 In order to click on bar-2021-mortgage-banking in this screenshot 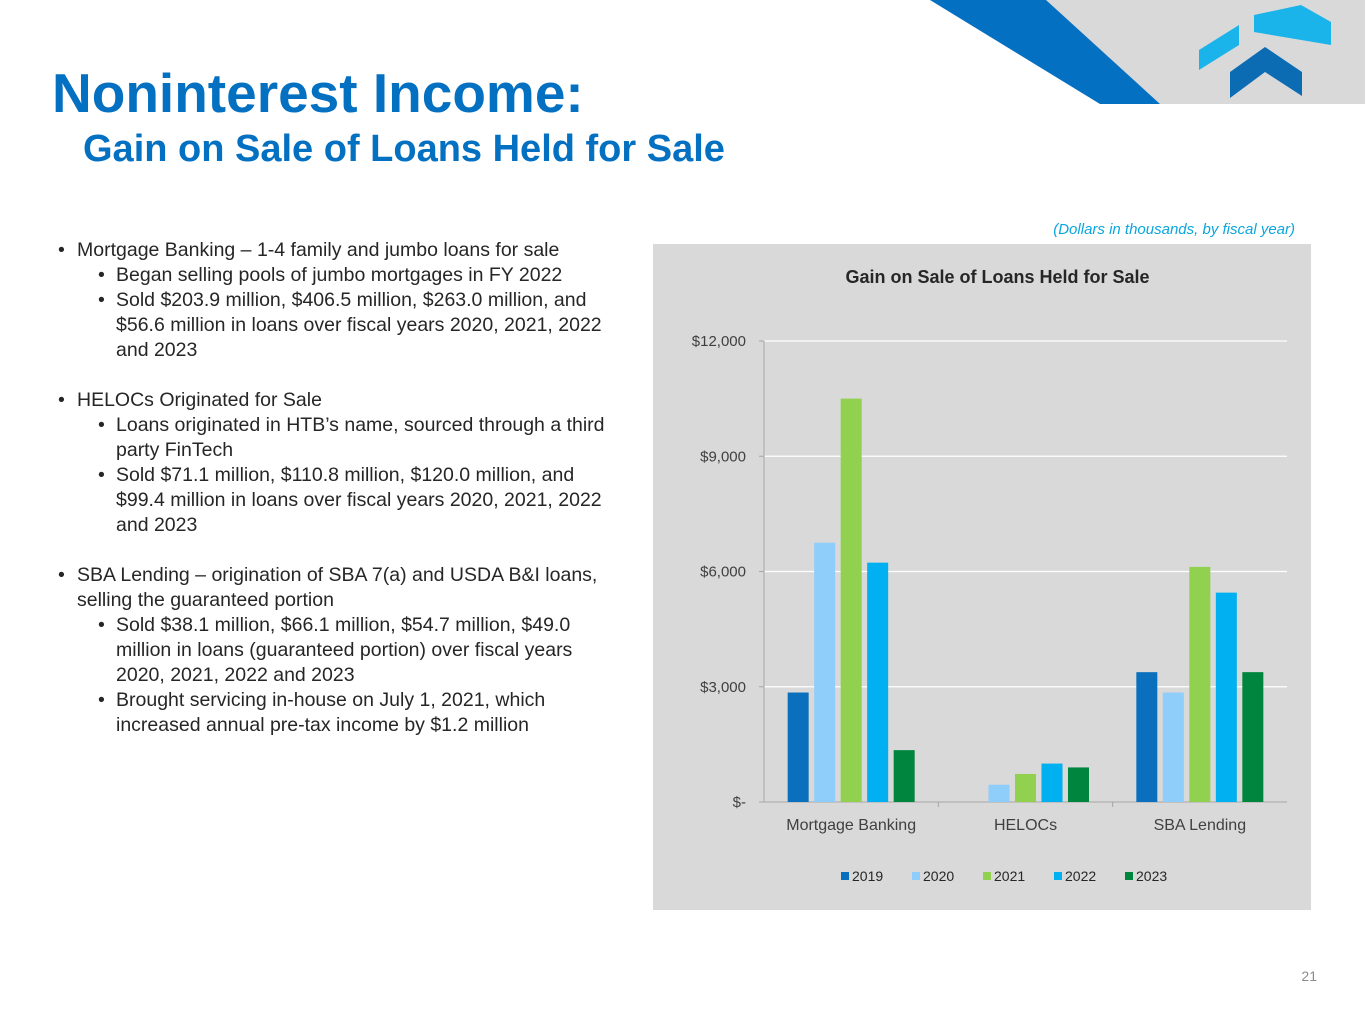, I will do `click(851, 600)`.